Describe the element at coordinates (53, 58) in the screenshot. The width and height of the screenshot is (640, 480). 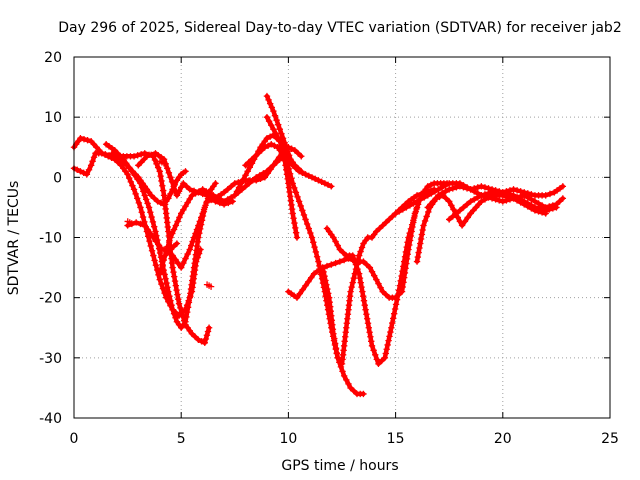
I see `y-tick-label: 20` at that location.